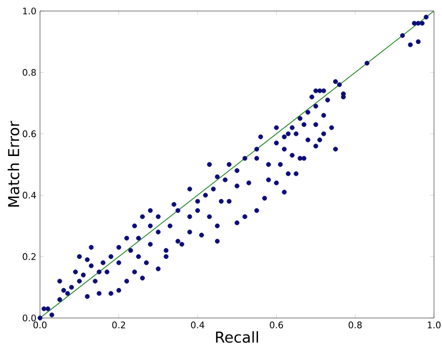  I want to click on x-tick-label: 0.2, so click(119, 325).